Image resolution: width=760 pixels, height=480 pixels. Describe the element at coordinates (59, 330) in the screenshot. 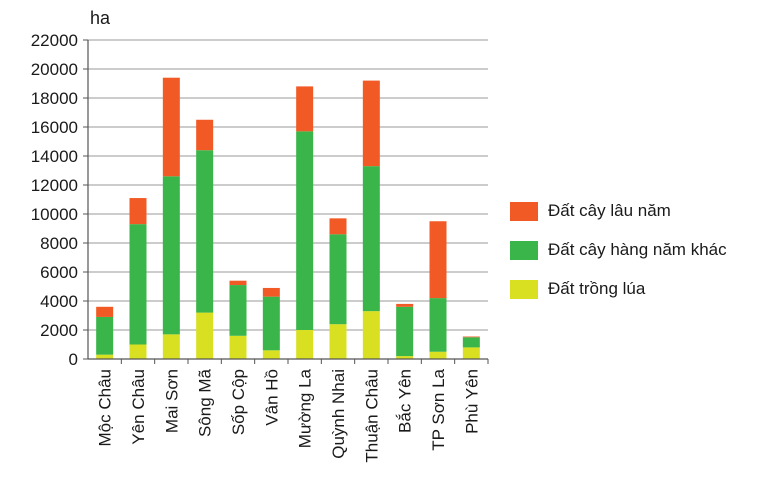

I see `y-tick-label: 2000` at that location.